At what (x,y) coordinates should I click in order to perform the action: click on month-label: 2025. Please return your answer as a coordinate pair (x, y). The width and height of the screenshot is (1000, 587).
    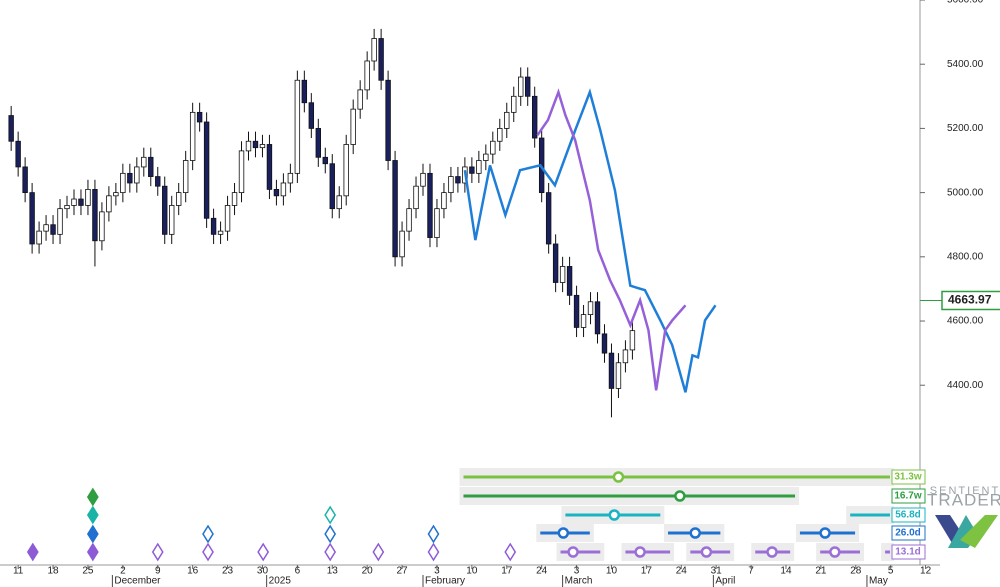
    Looking at the image, I should click on (280, 581).